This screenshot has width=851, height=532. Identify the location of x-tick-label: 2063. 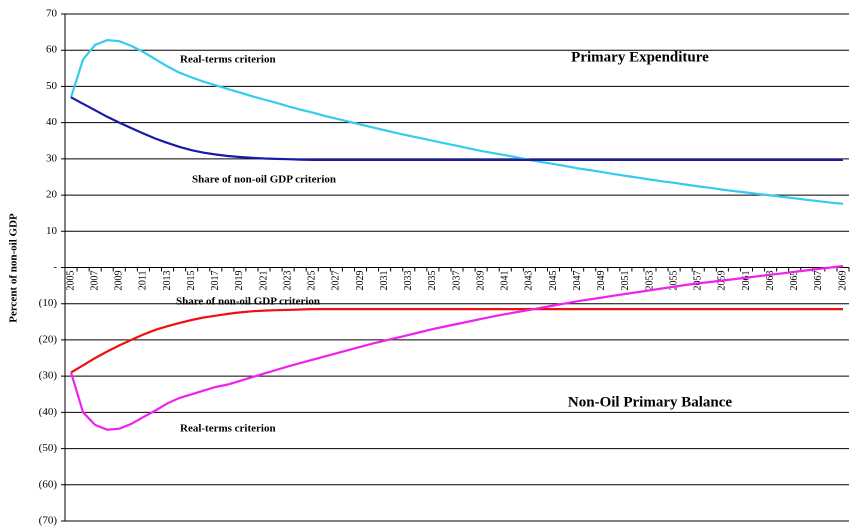
(770, 281).